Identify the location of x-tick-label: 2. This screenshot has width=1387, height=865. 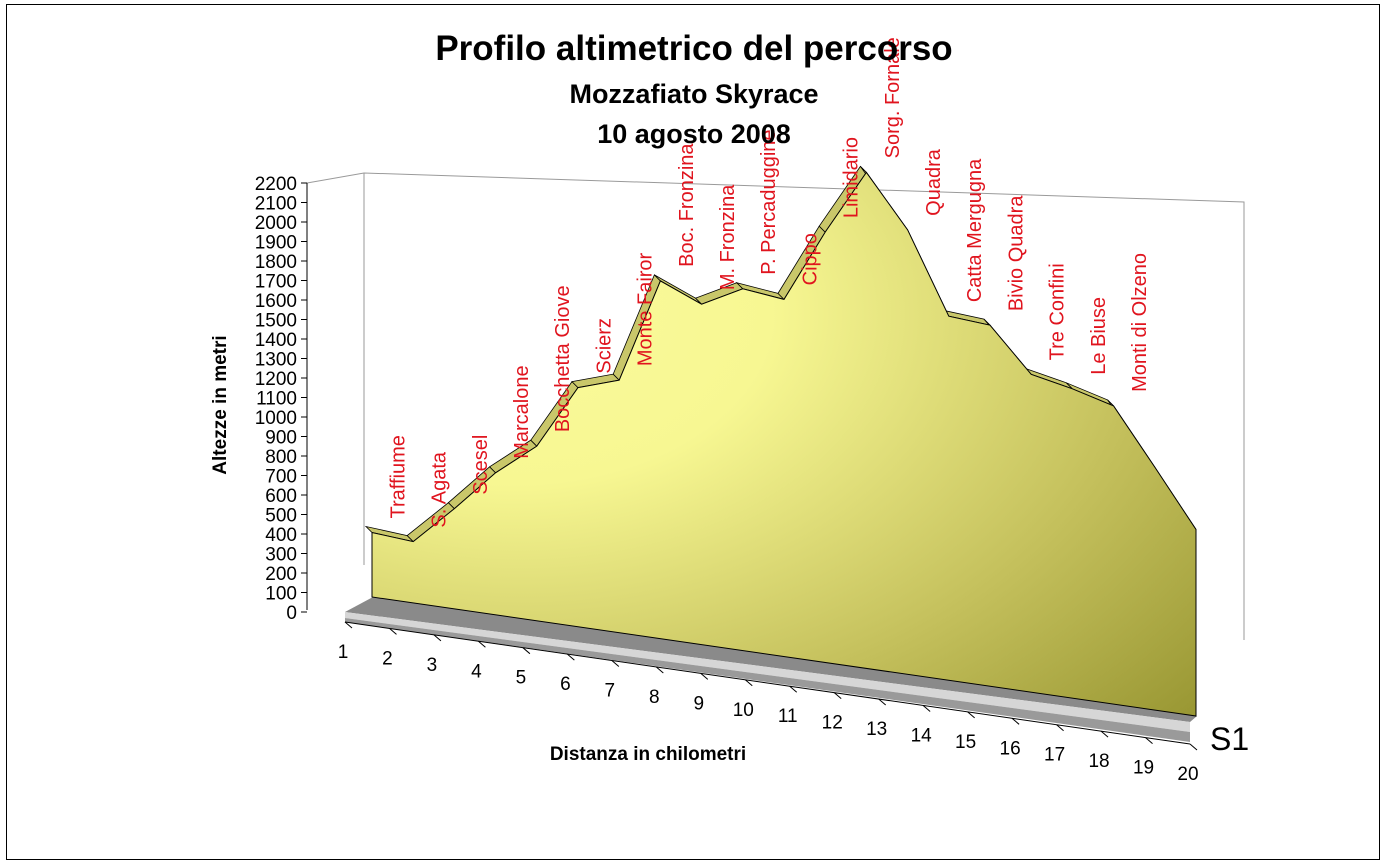
(387, 658).